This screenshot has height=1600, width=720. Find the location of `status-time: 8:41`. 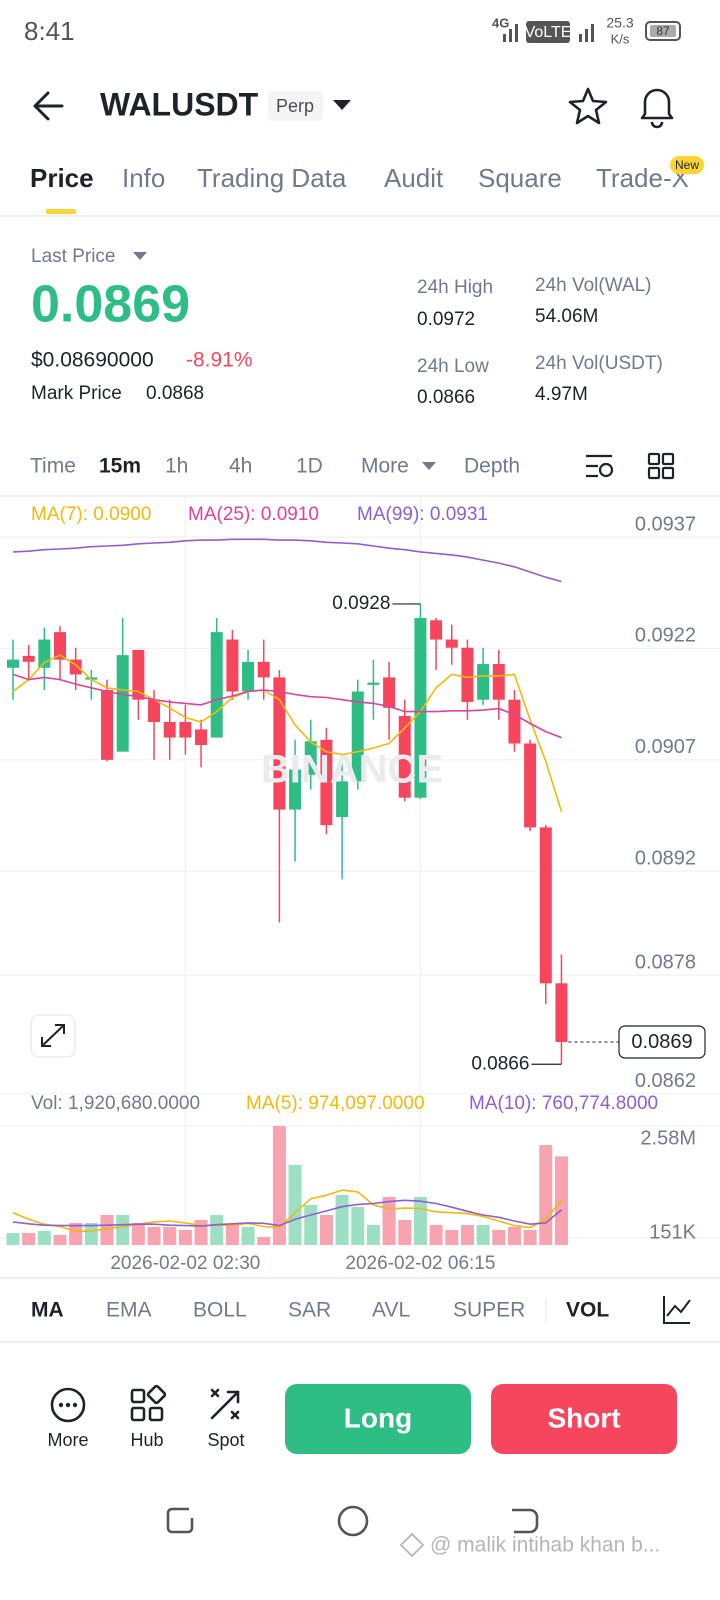

status-time: 8:41 is located at coordinates (49, 31).